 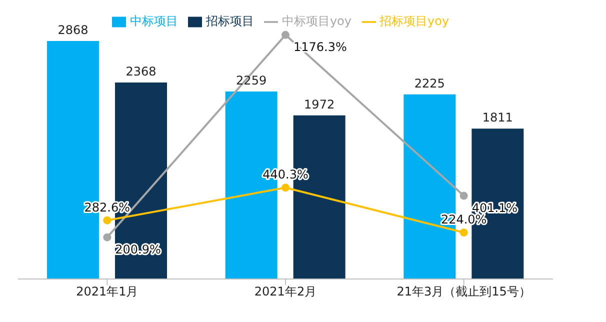 I want to click on x-tick-label: 2021年2月, so click(x=285, y=291).